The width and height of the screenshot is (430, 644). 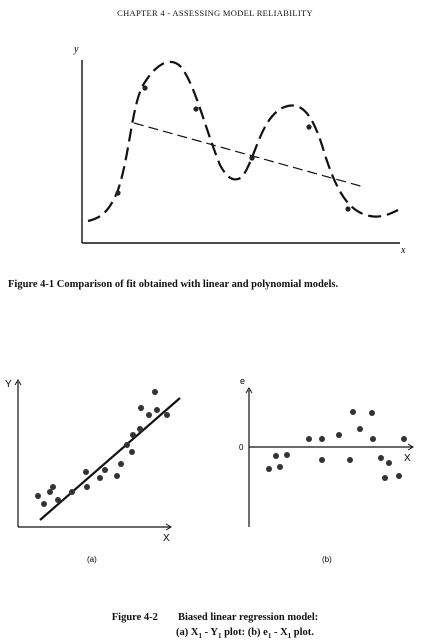 What do you see at coordinates (92, 559) in the screenshot?
I see `fig2a-panel-label: (a)` at bounding box center [92, 559].